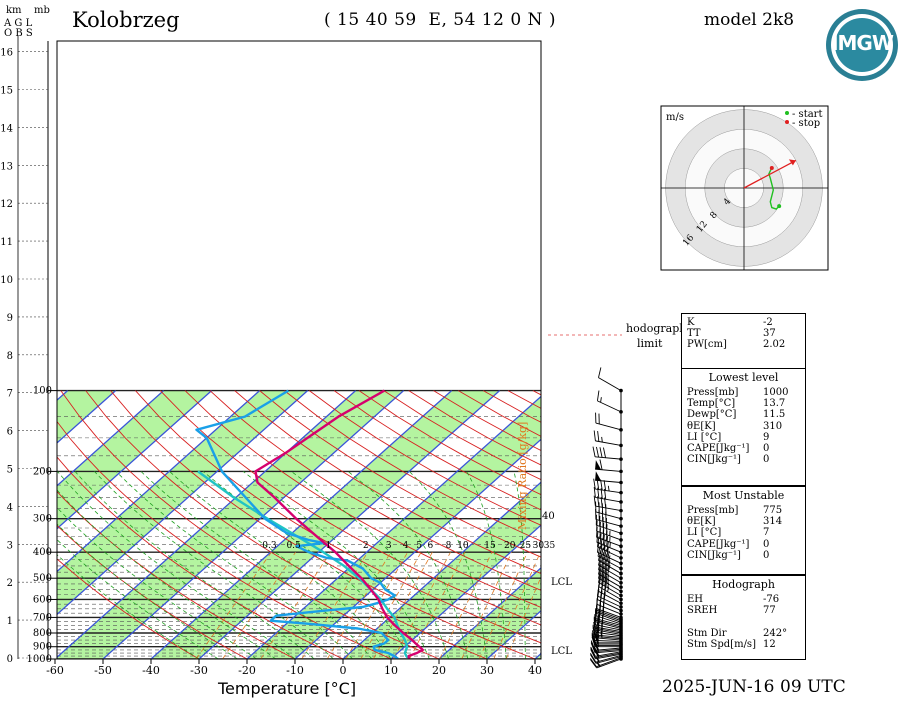 The height and width of the screenshot is (704, 910). Describe the element at coordinates (287, 688) in the screenshot. I see `x-axis-label: Temperature [°C]` at that location.